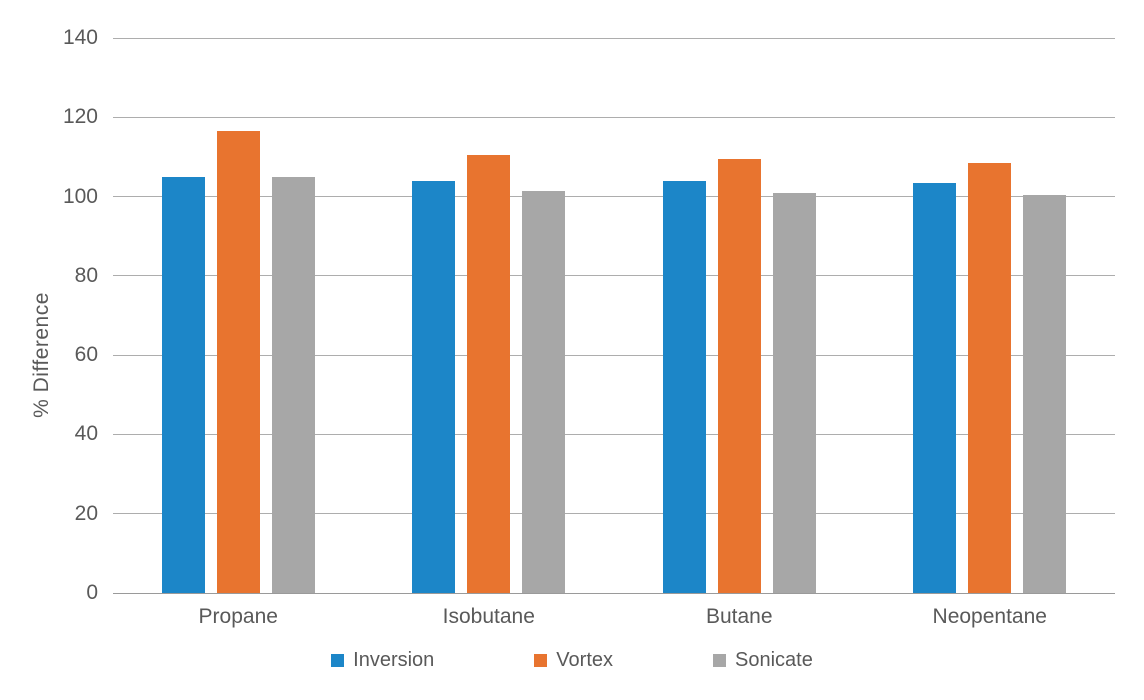 This screenshot has width=1144, height=700. What do you see at coordinates (990, 377) in the screenshot?
I see `bar-neopentane-vortex` at bounding box center [990, 377].